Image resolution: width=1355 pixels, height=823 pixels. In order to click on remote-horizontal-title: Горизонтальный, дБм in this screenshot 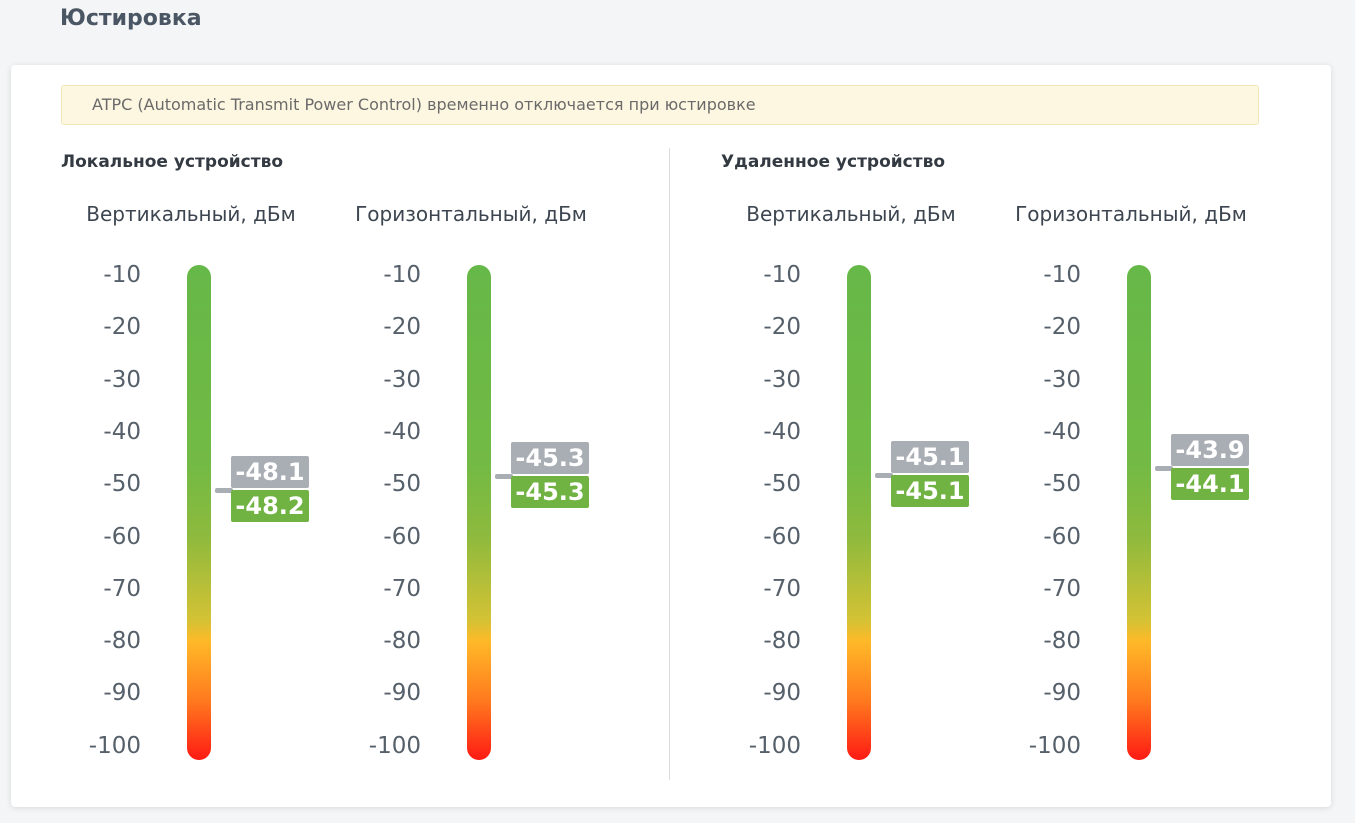, I will do `click(1131, 214)`.